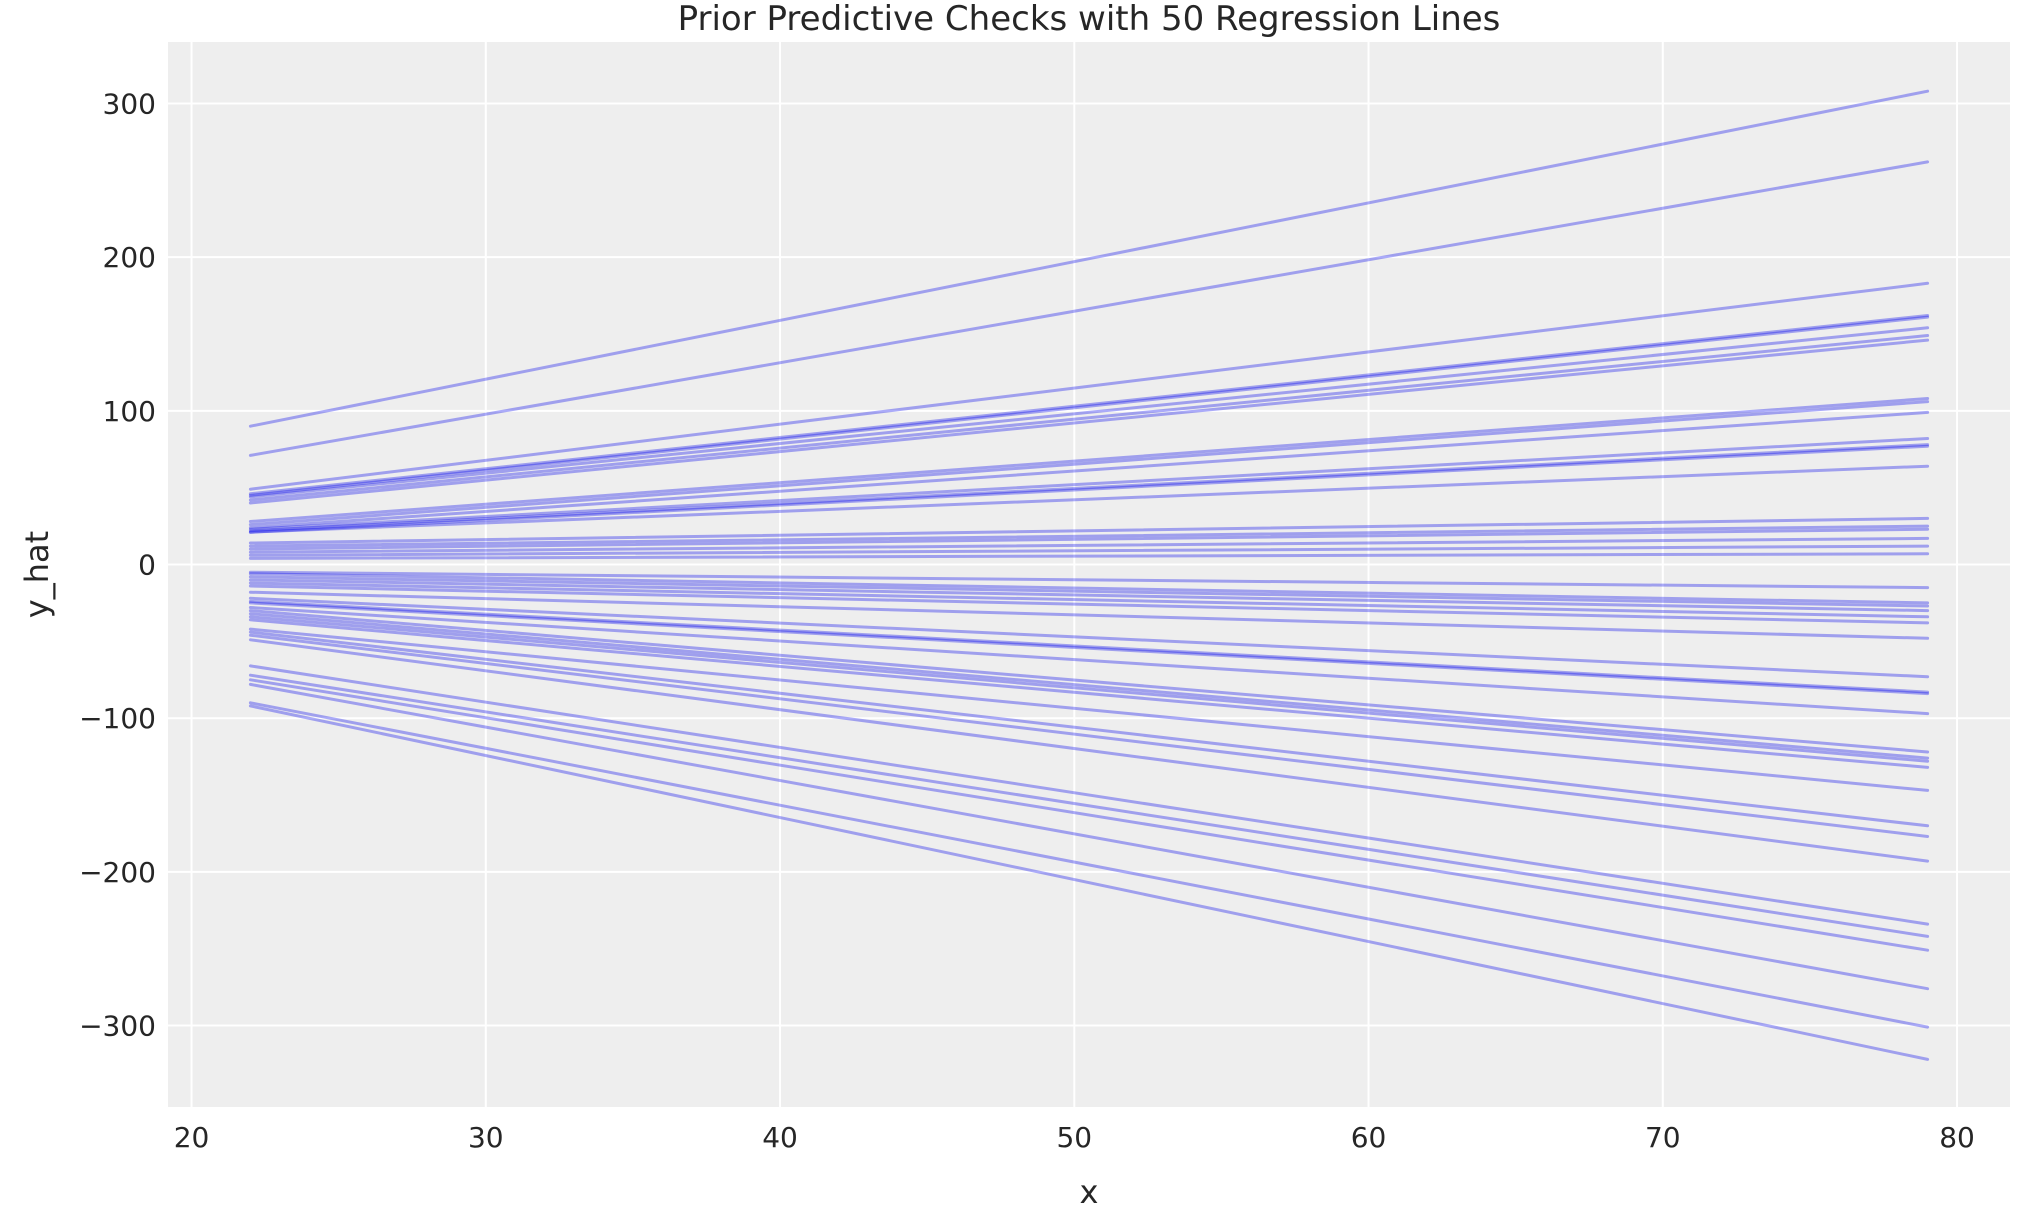  I want to click on x-tick-label: 30, so click(486, 1137).